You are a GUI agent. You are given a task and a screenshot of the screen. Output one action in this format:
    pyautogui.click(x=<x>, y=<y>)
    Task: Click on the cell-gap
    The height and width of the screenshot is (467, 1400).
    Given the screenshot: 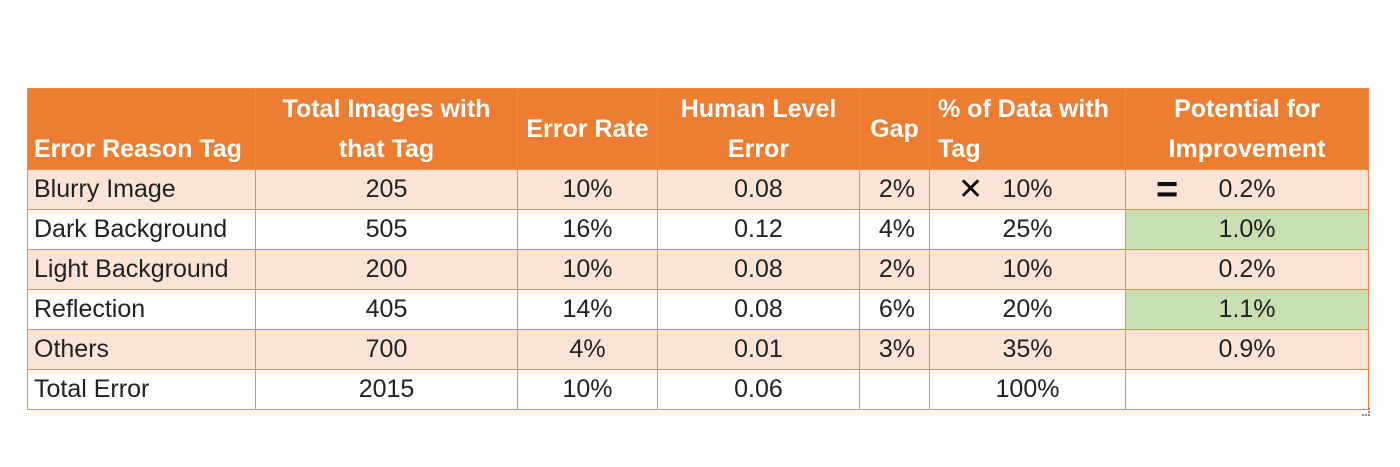 What is the action you would take?
    pyautogui.click(x=894, y=389)
    